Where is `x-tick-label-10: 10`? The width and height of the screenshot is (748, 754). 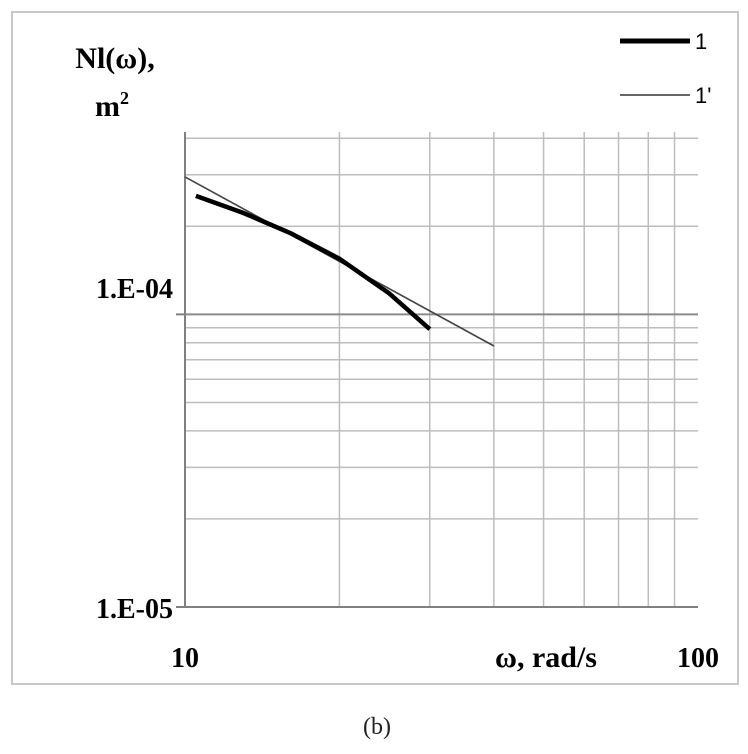 x-tick-label-10: 10 is located at coordinates (185, 658).